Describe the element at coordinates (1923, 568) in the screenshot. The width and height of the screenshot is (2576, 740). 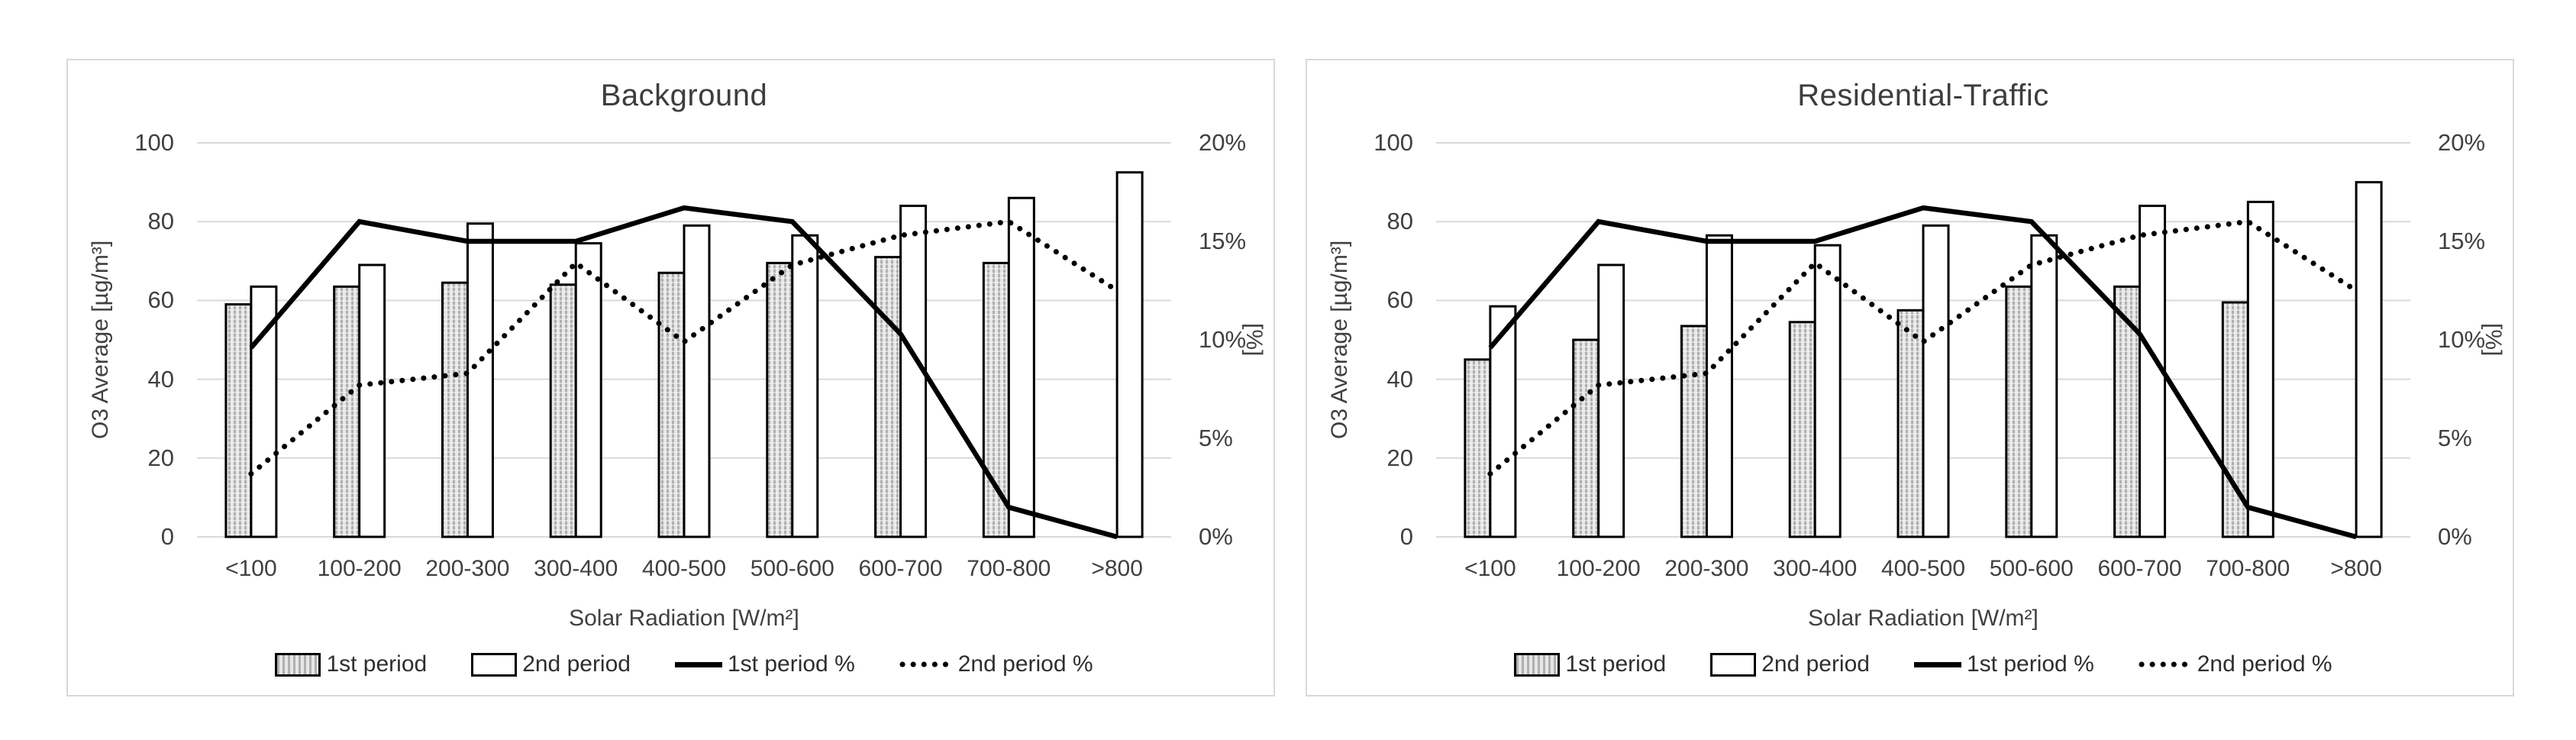
I see `x-axis-tick-label: 400-500` at that location.